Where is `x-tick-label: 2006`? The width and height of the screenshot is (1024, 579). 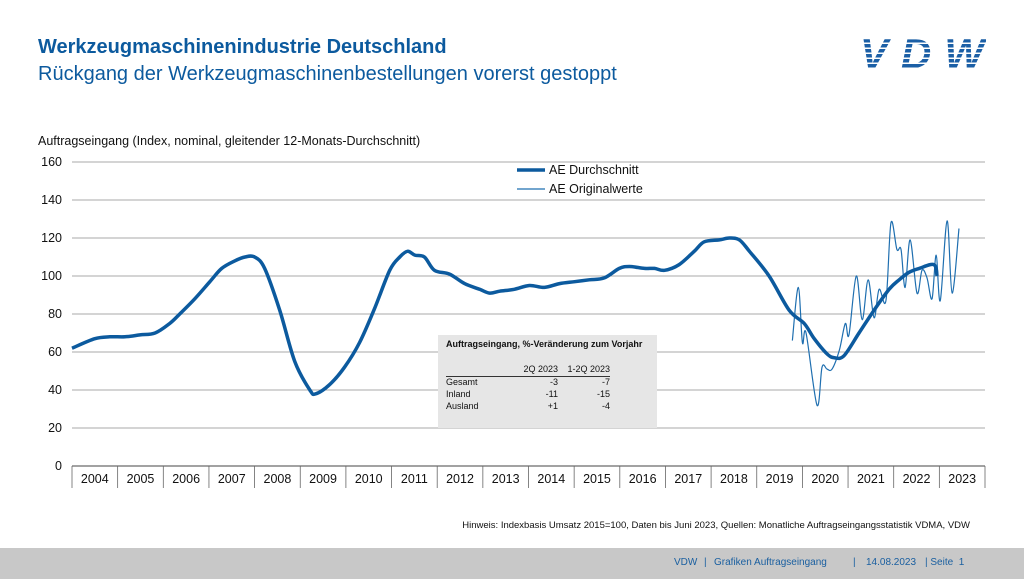 x-tick-label: 2006 is located at coordinates (186, 479).